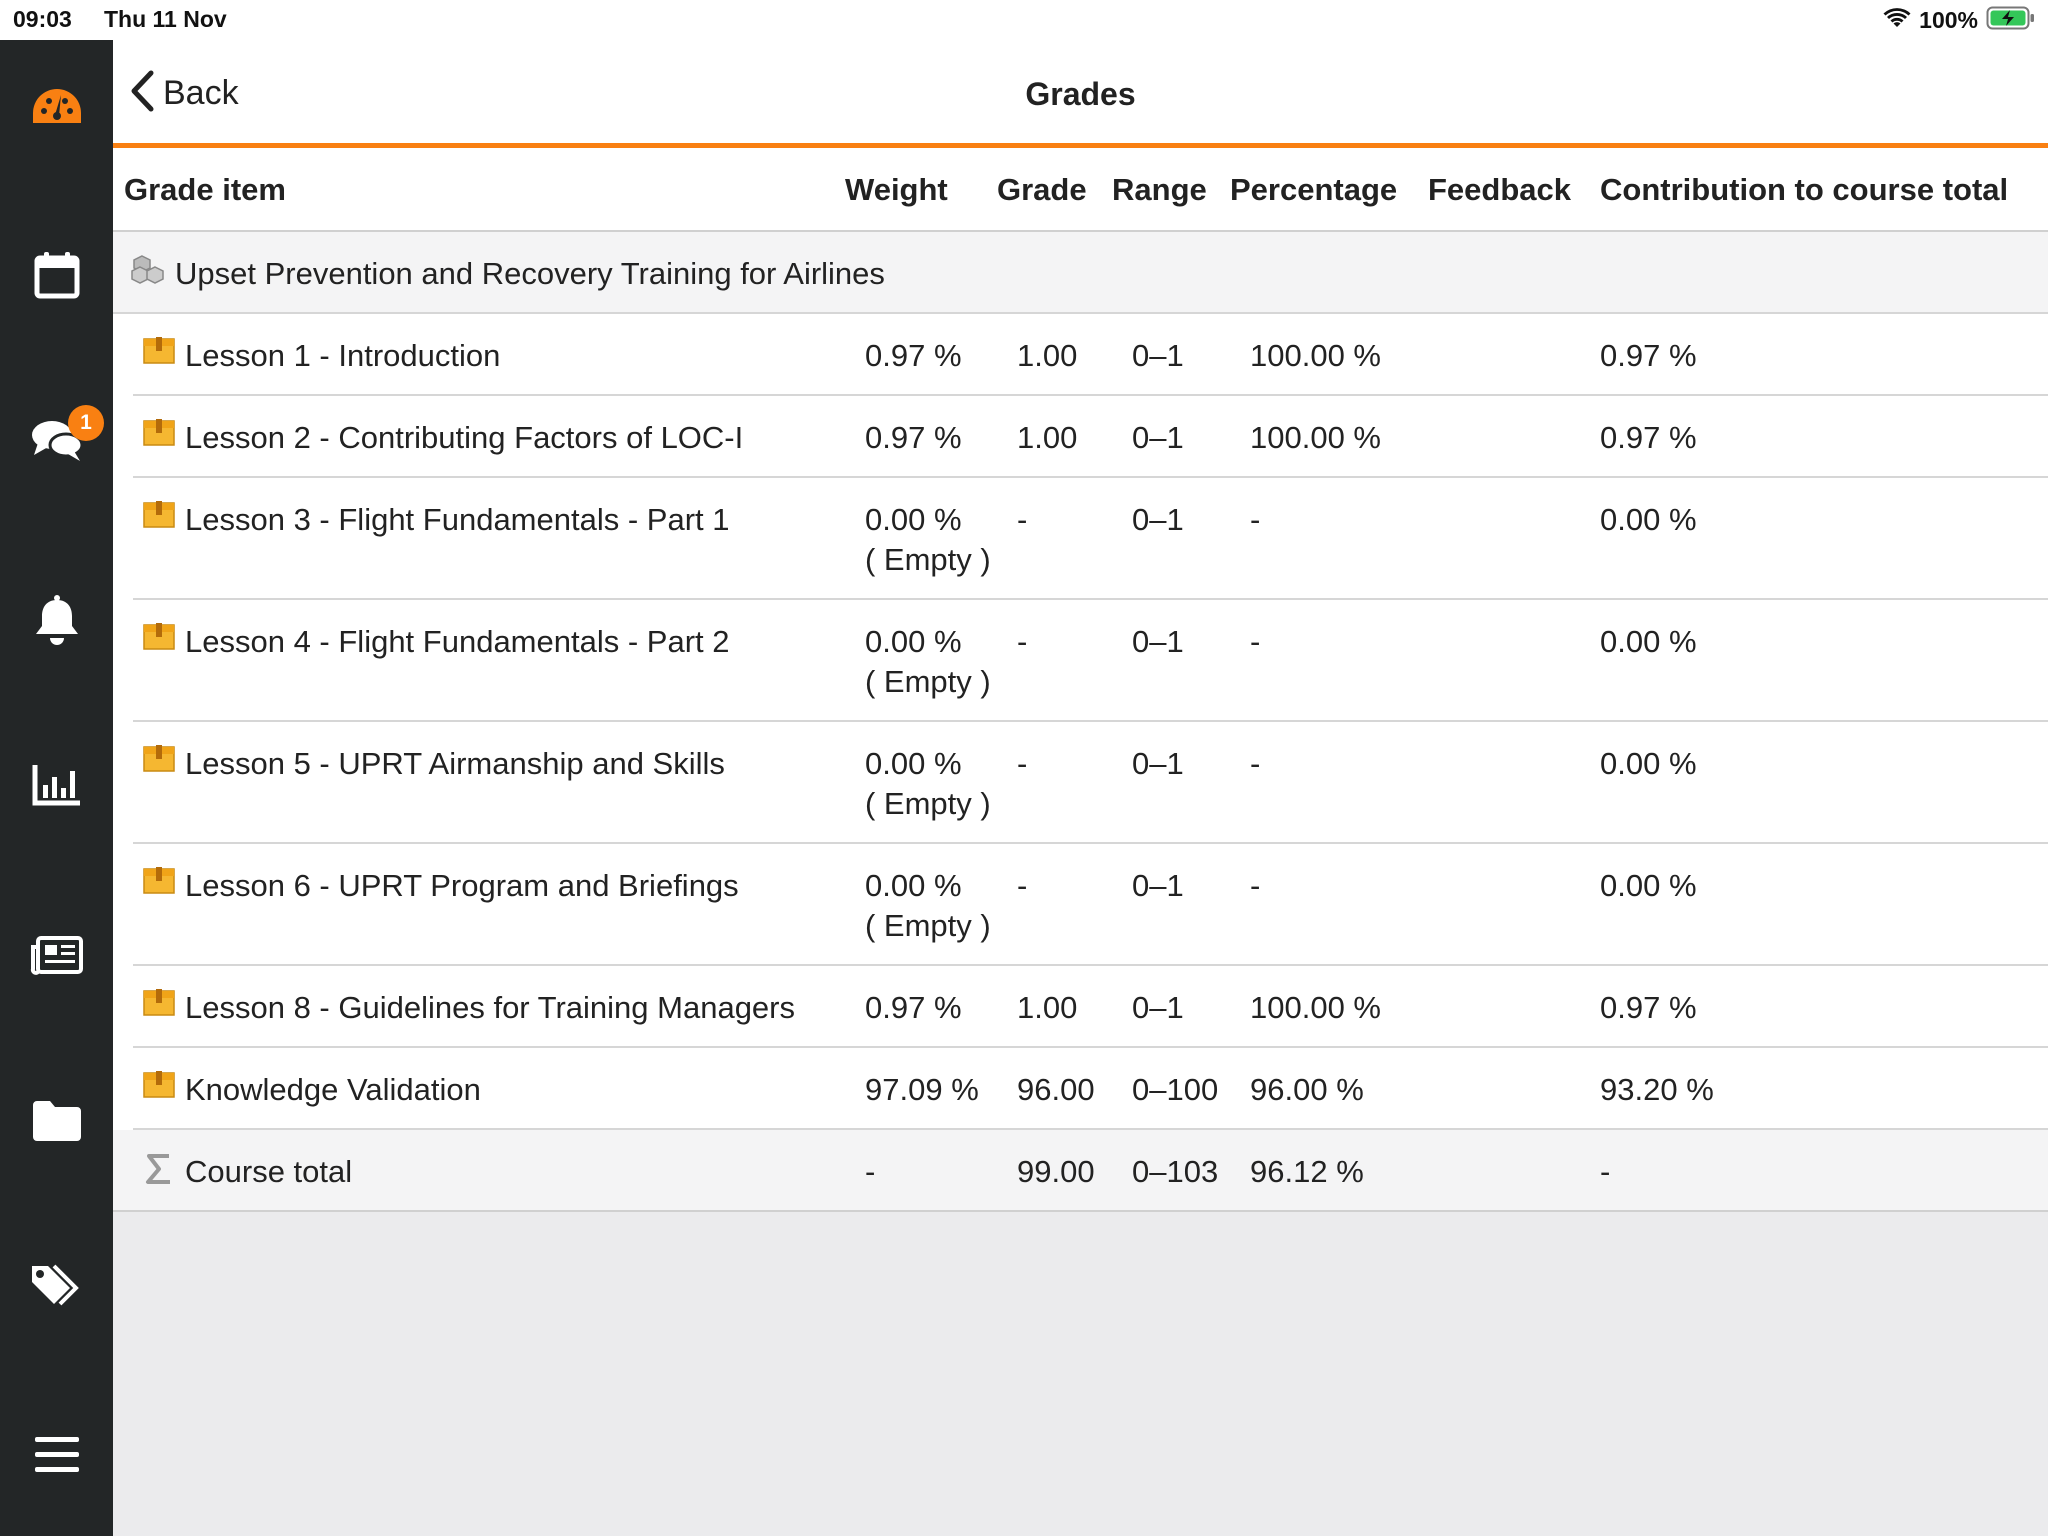 The height and width of the screenshot is (1536, 2048). I want to click on status-right: 100%, so click(1959, 20).